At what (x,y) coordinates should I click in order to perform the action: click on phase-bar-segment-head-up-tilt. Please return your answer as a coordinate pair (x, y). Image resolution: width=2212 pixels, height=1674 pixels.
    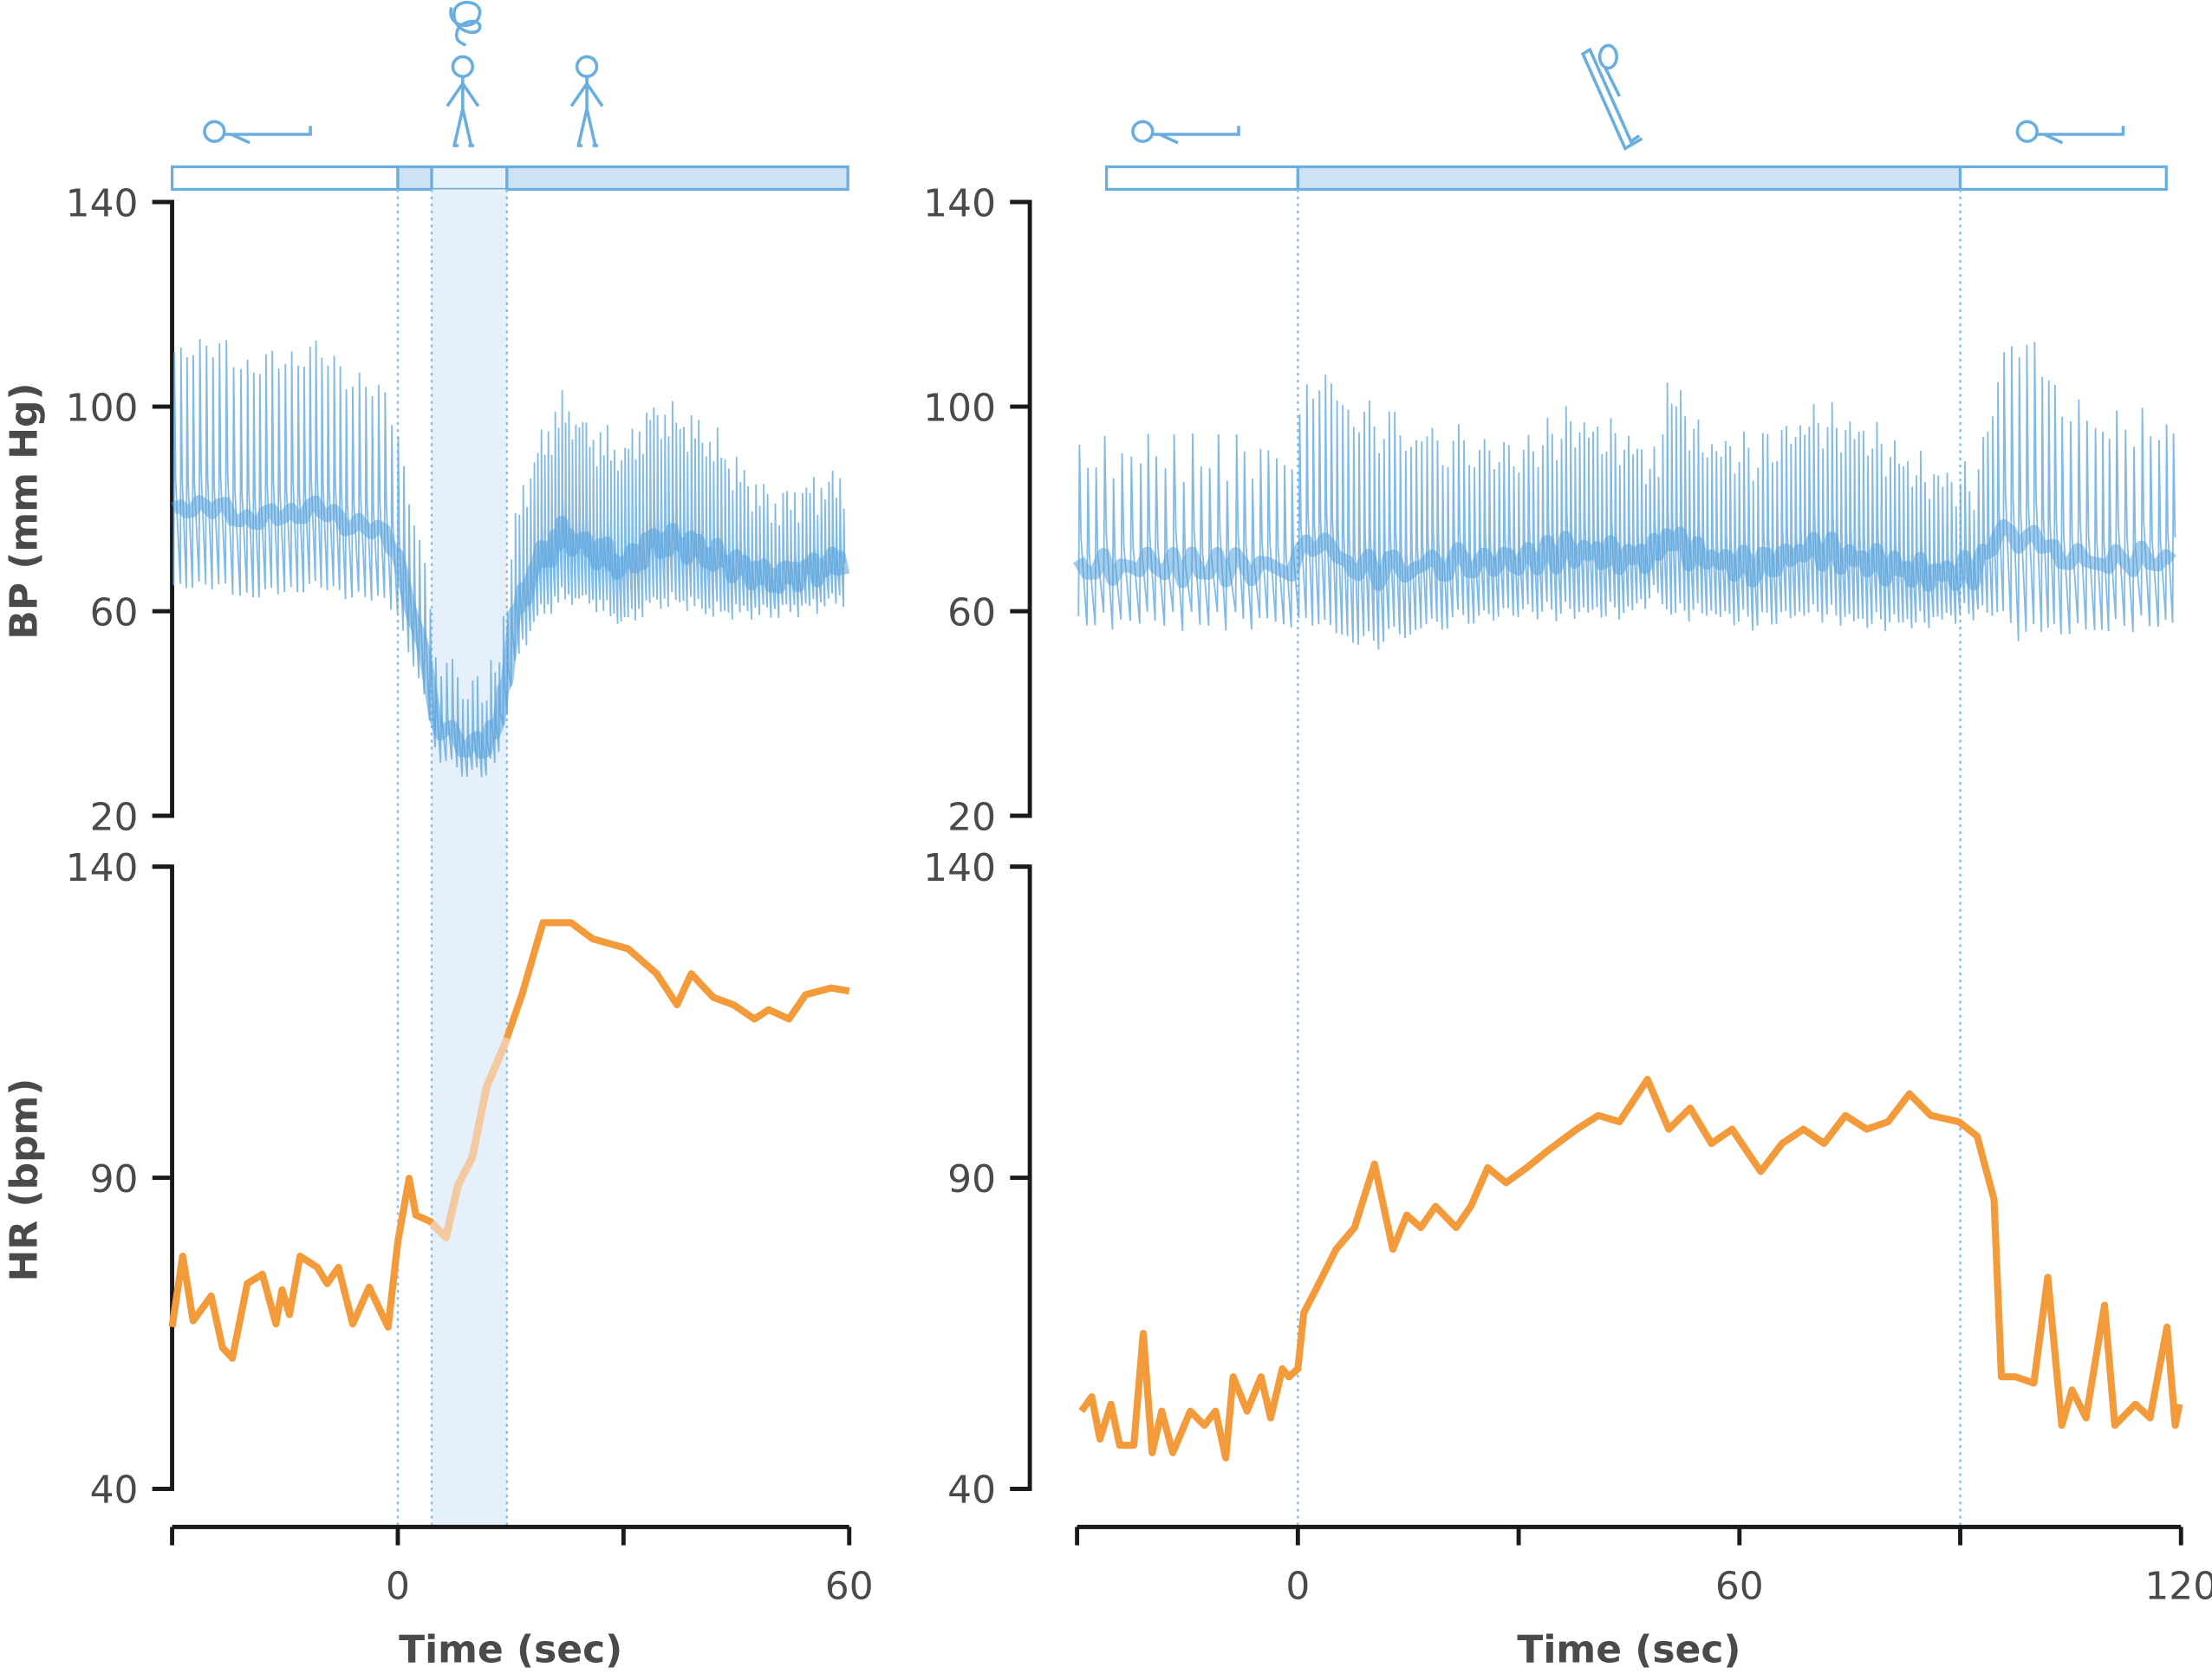
    Looking at the image, I should click on (1629, 178).